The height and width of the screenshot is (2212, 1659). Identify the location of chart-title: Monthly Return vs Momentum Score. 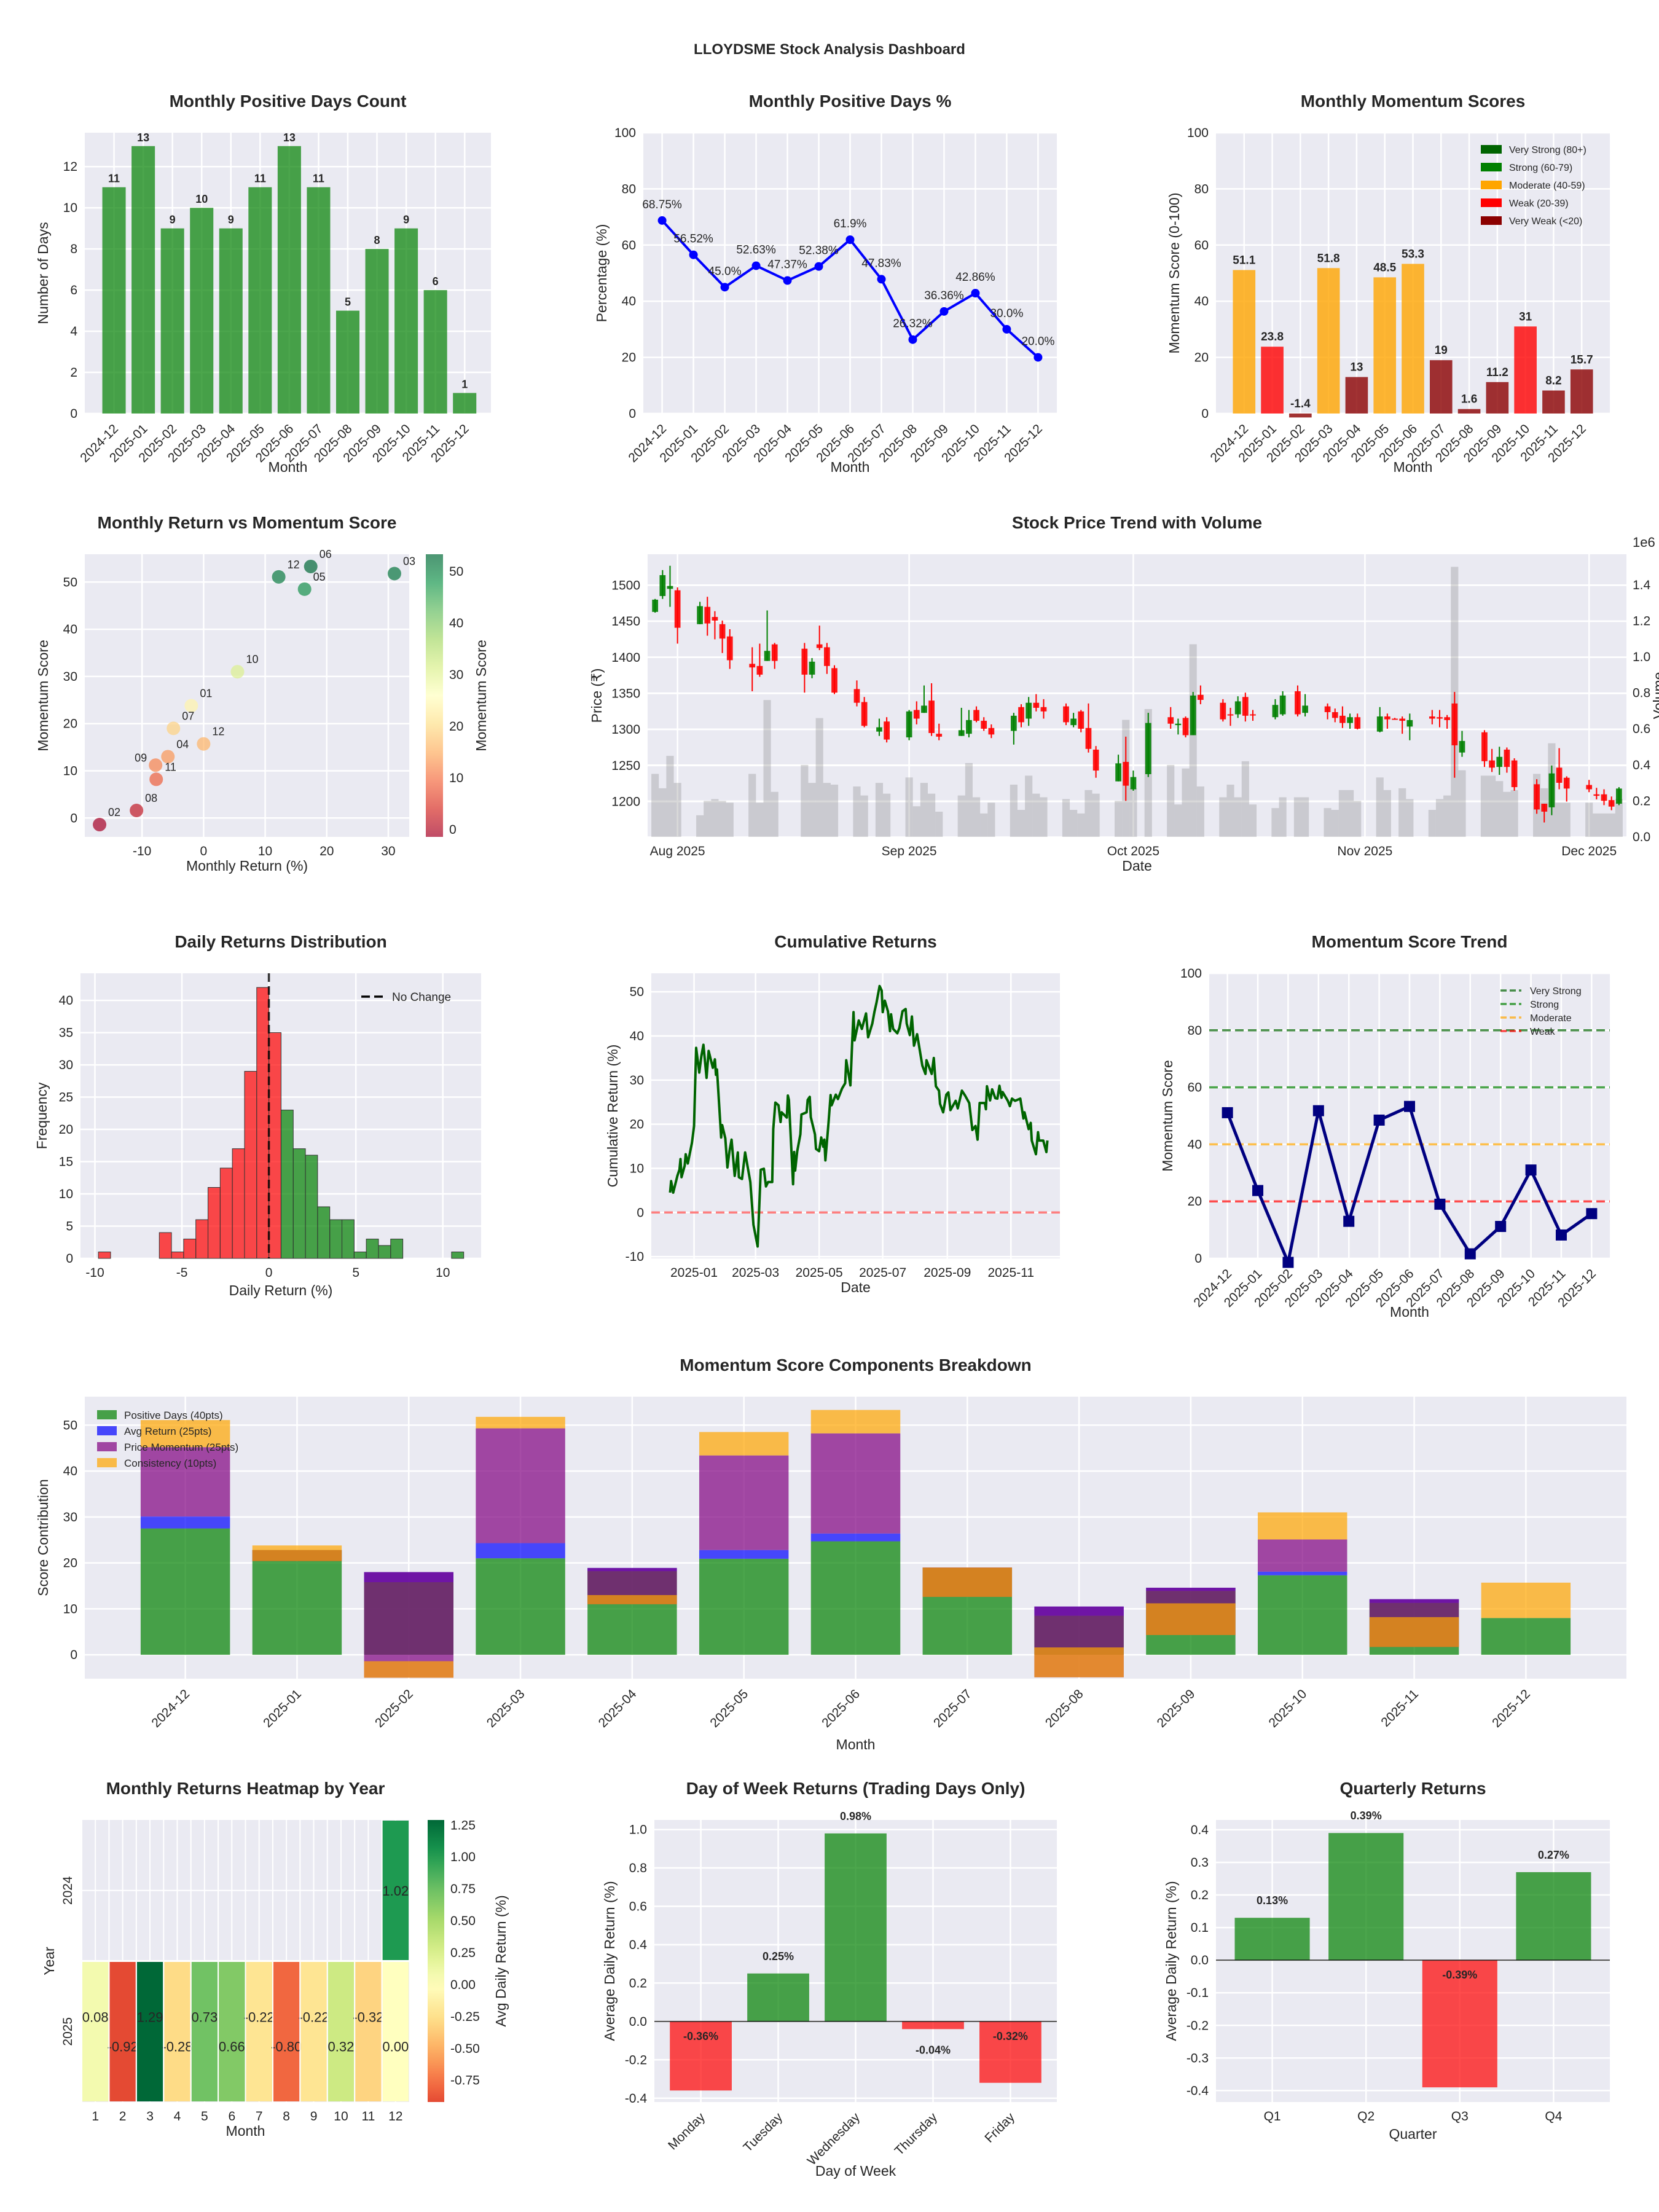
(247, 522).